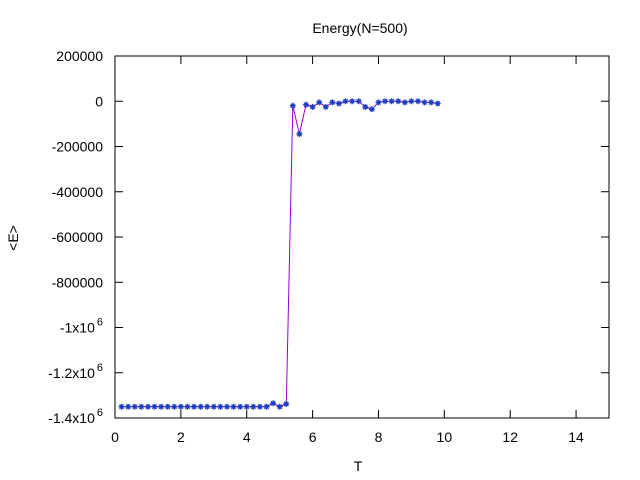  I want to click on y-tick-label-8: -1.4x10 6, so click(75, 416).